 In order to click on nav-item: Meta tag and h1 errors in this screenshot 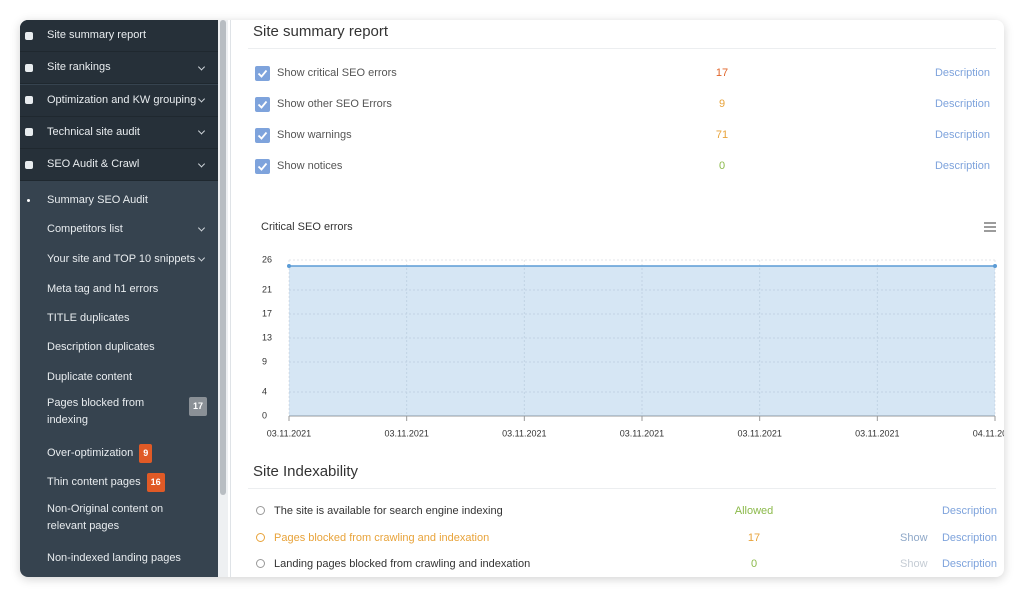, I will do `click(119, 289)`.